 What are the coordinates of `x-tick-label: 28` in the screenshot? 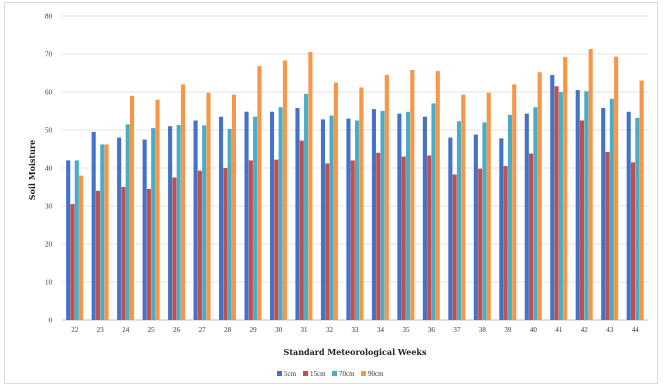 It's located at (228, 330).